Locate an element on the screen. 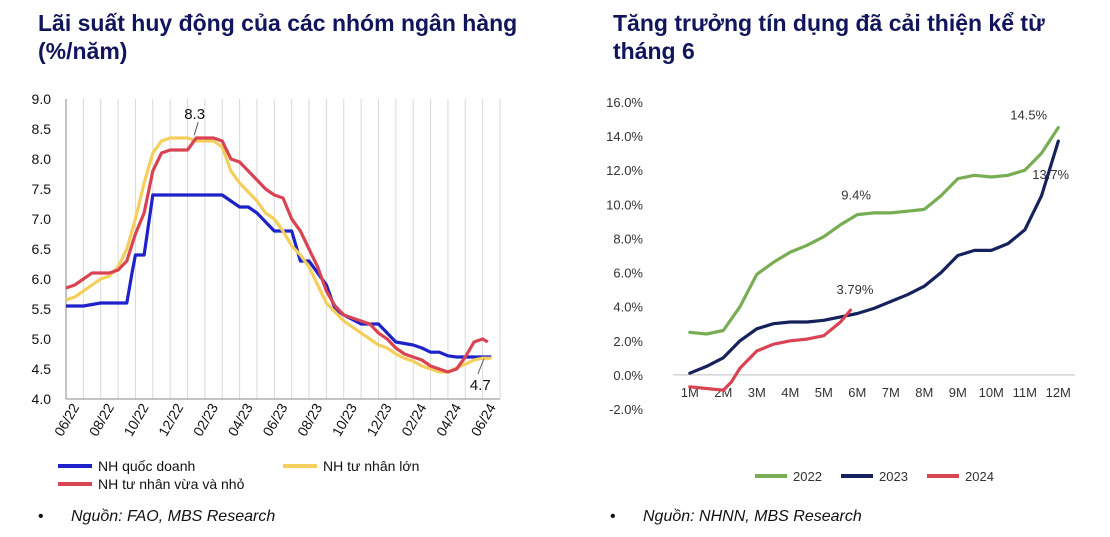 The image size is (1110, 537). data-label: 4.7 is located at coordinates (480, 385).